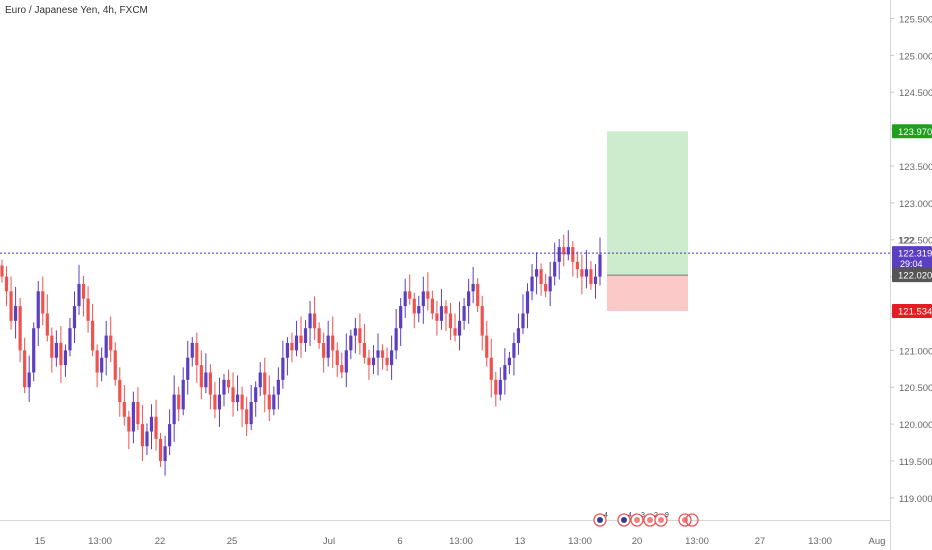 This screenshot has height=550, width=932. I want to click on y-tick-label: 120.000, so click(915, 425).